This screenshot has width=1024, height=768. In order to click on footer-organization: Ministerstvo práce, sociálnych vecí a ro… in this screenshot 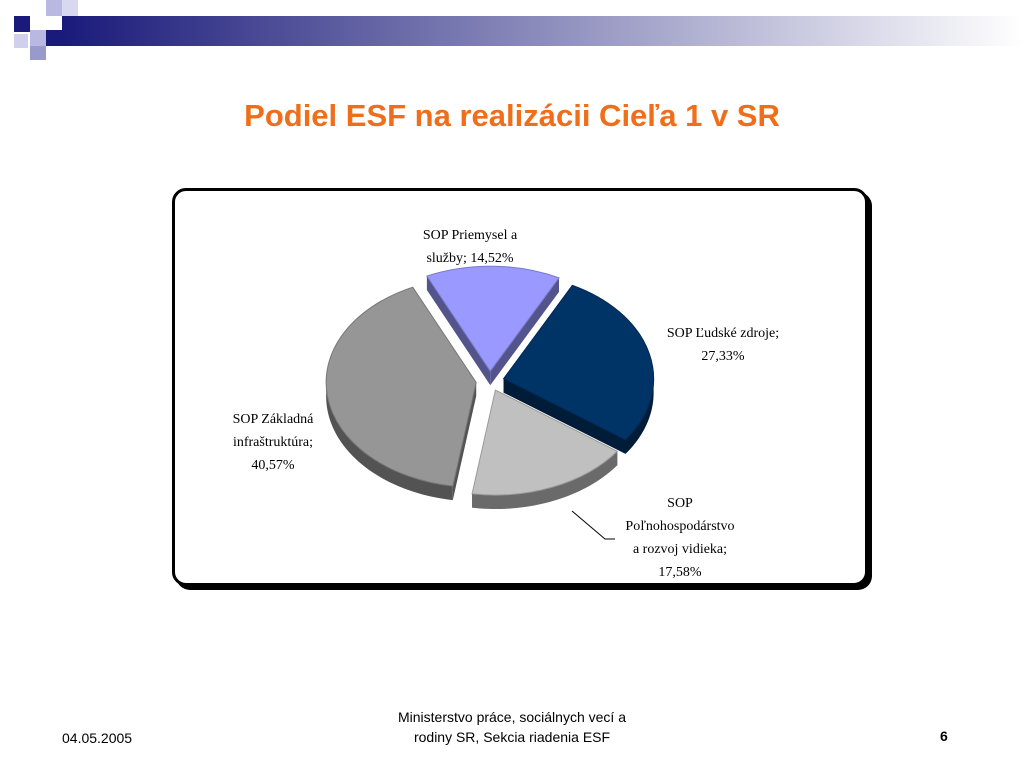, I will do `click(512, 727)`.